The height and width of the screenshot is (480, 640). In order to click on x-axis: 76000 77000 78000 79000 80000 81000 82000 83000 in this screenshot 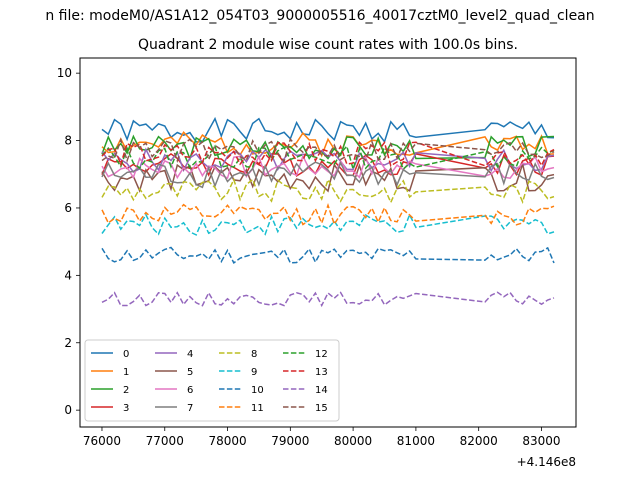, I will do `click(322, 437)`.